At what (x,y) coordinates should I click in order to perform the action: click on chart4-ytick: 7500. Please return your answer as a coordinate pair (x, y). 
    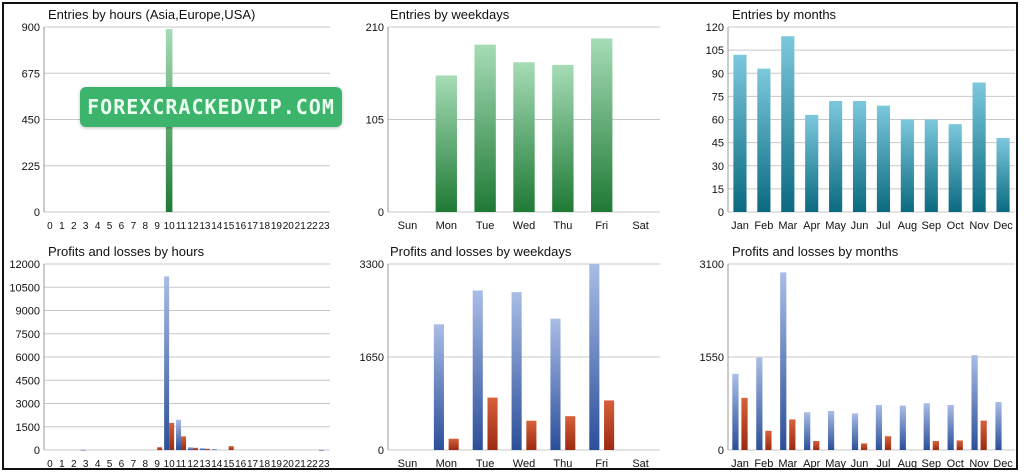
    Looking at the image, I should click on (28, 335).